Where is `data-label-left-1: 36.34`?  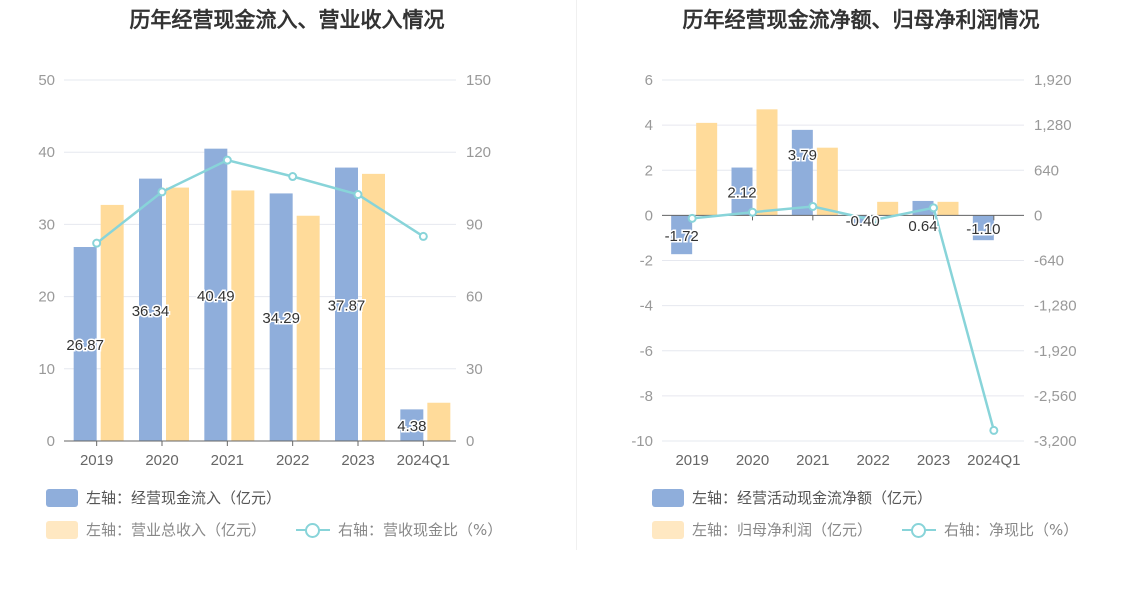 data-label-left-1: 36.34 is located at coordinates (151, 311).